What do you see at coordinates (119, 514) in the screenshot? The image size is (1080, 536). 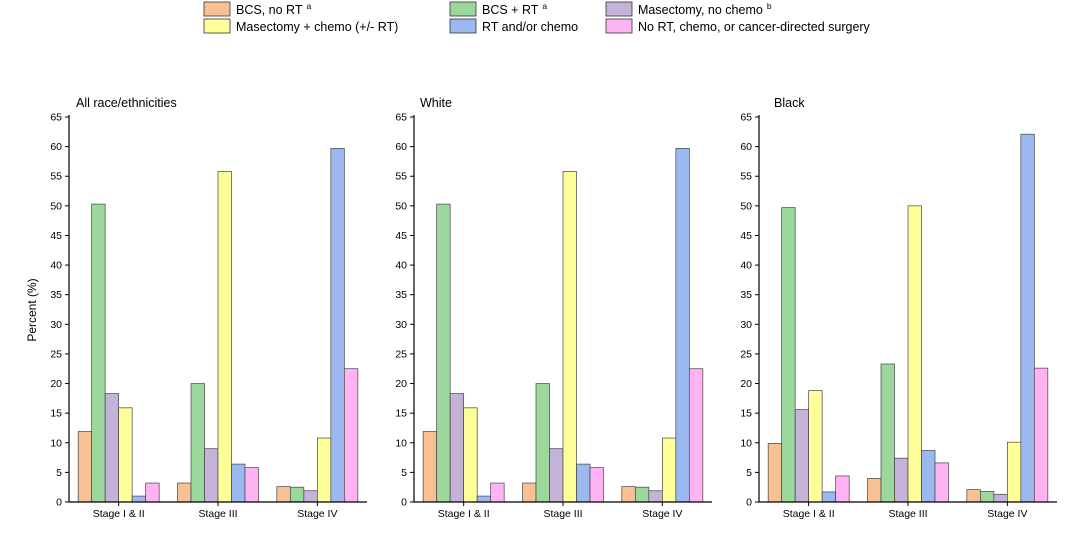 I see `x-tick-label: Stage I & II` at bounding box center [119, 514].